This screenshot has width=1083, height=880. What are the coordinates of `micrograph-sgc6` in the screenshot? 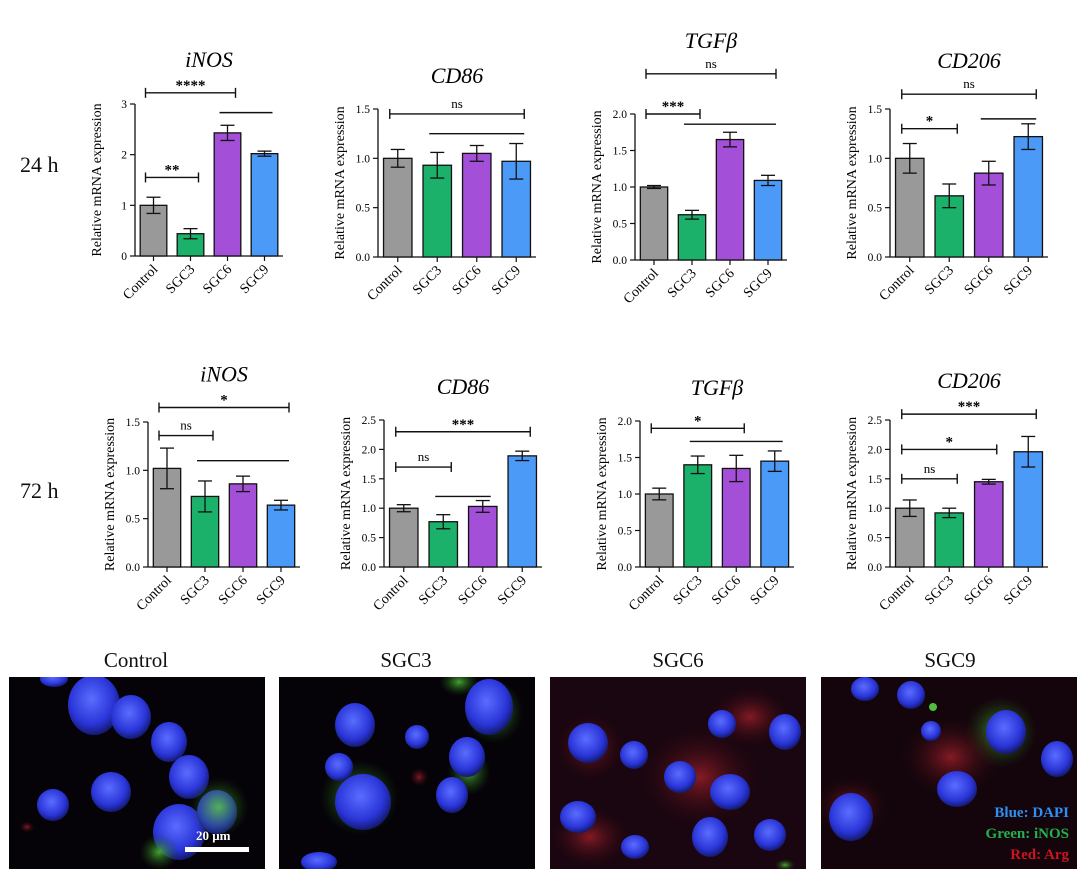 It's located at (678, 773).